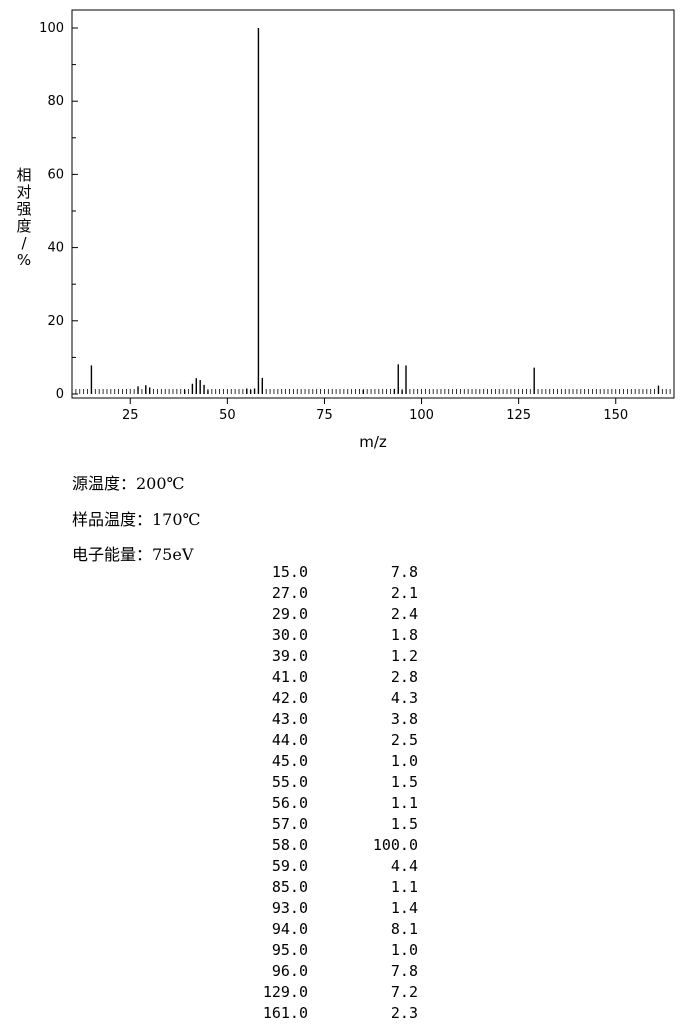 The width and height of the screenshot is (680, 1024). What do you see at coordinates (324, 415) in the screenshot?
I see `x-tick-label: 75` at bounding box center [324, 415].